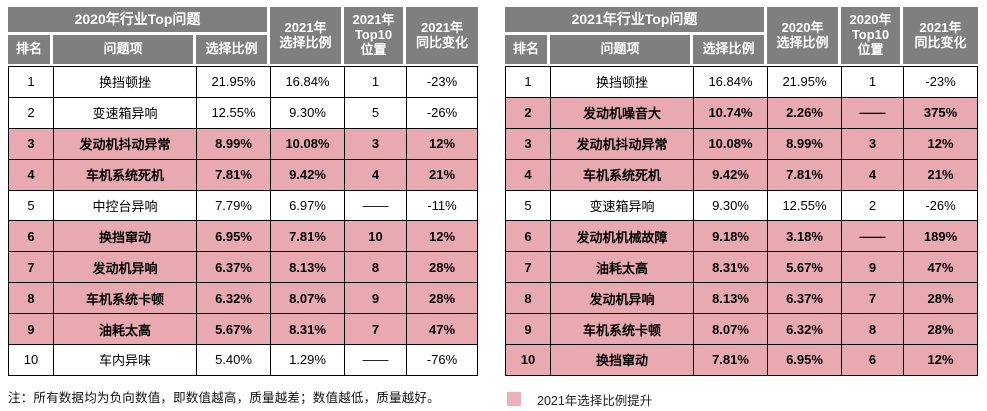 Image resolution: width=987 pixels, height=411 pixels. Describe the element at coordinates (731, 268) in the screenshot. I see `ratio-cell: 8.31%` at that location.